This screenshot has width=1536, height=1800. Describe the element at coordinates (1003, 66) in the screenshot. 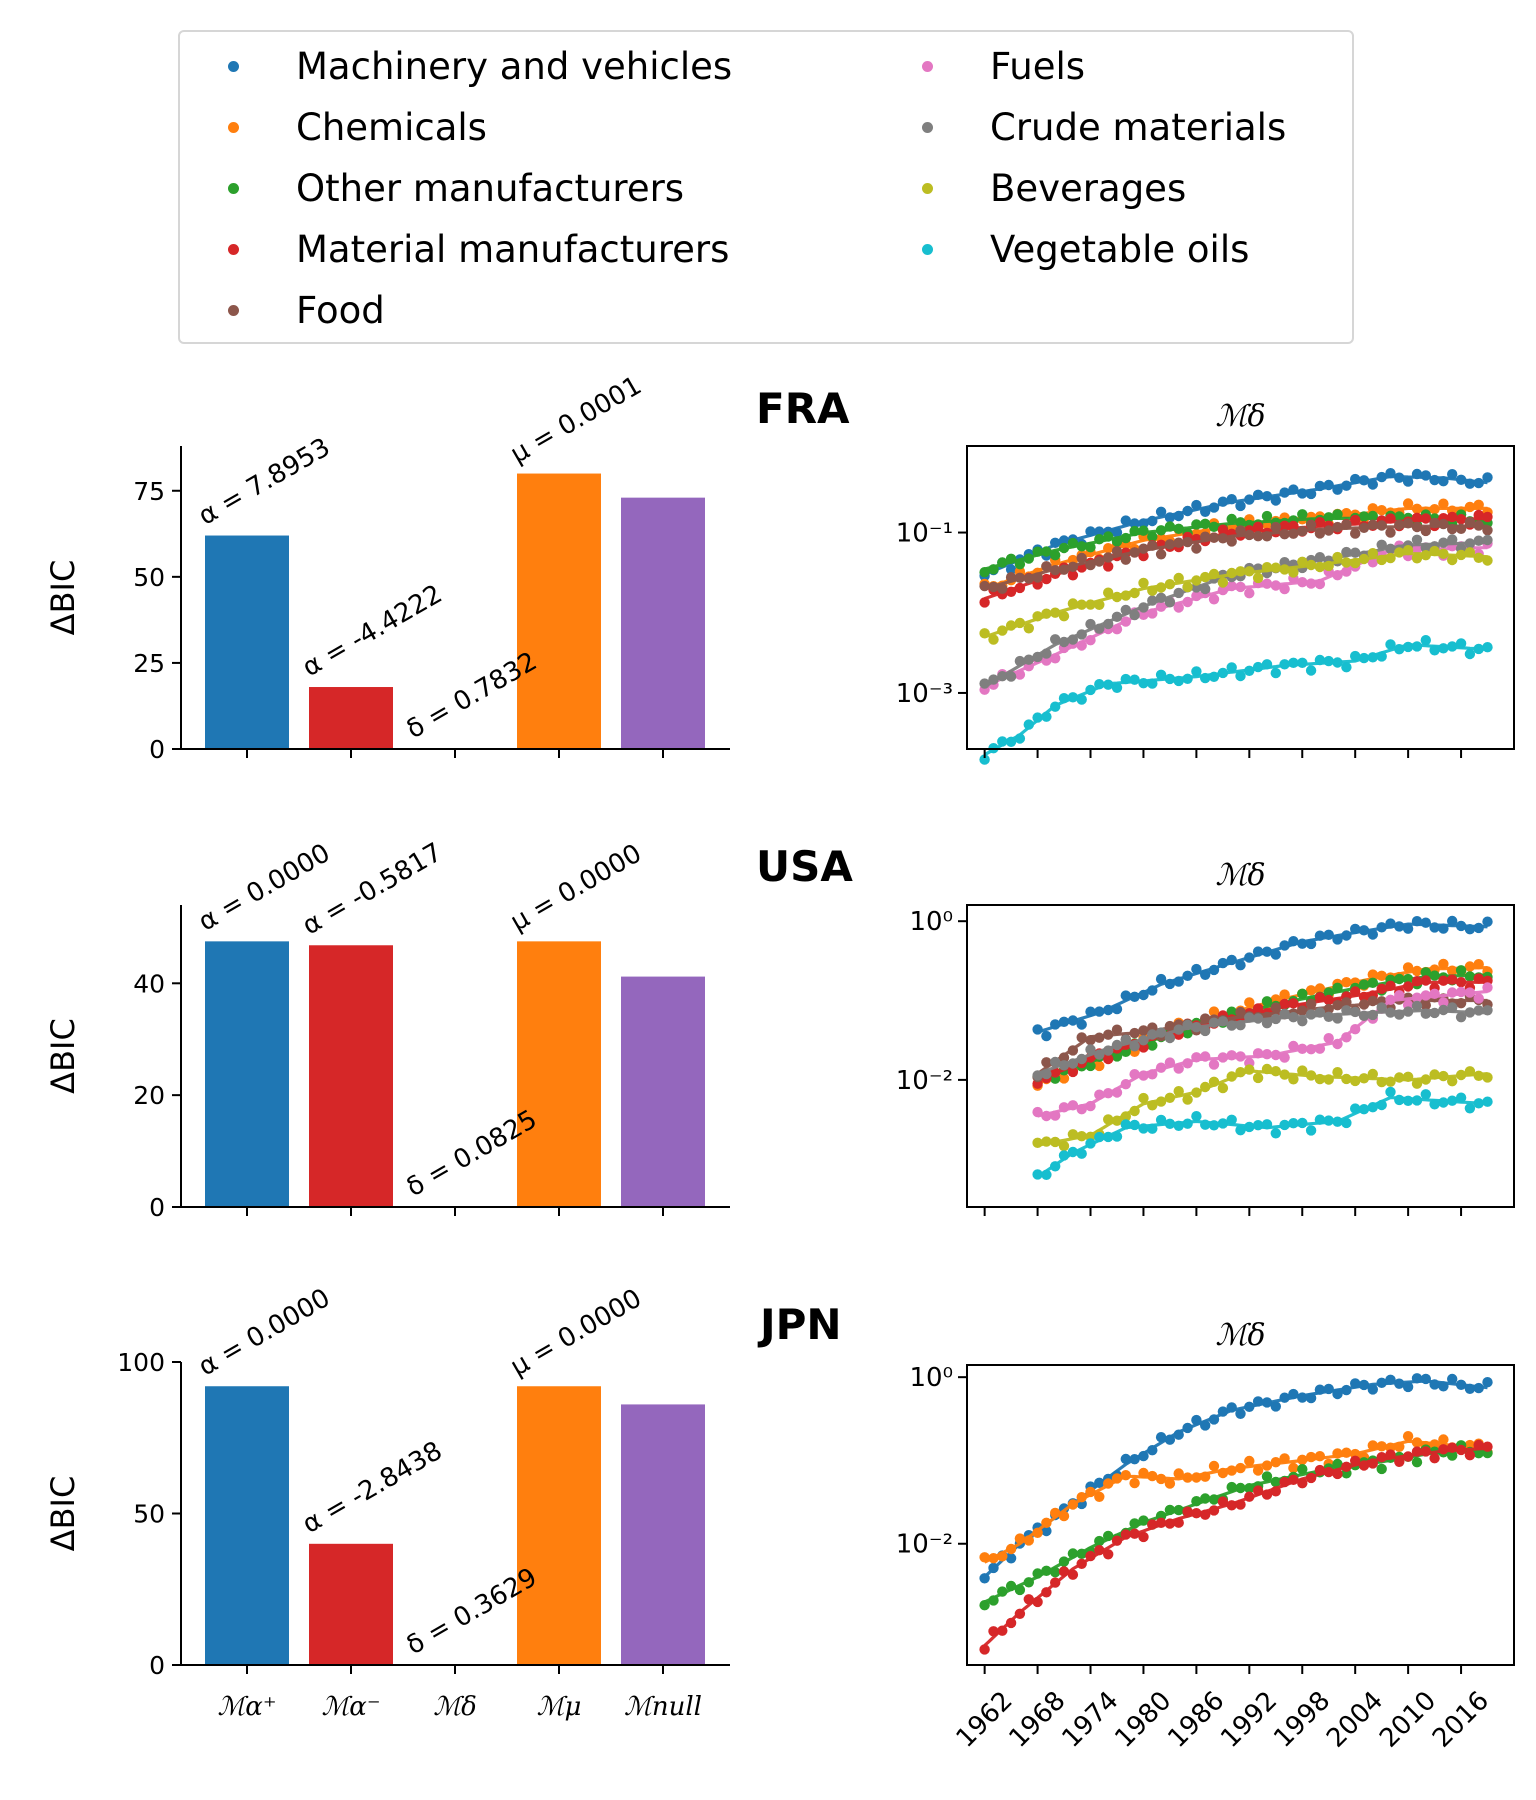

I see `legend-item: Fuels` at that location.